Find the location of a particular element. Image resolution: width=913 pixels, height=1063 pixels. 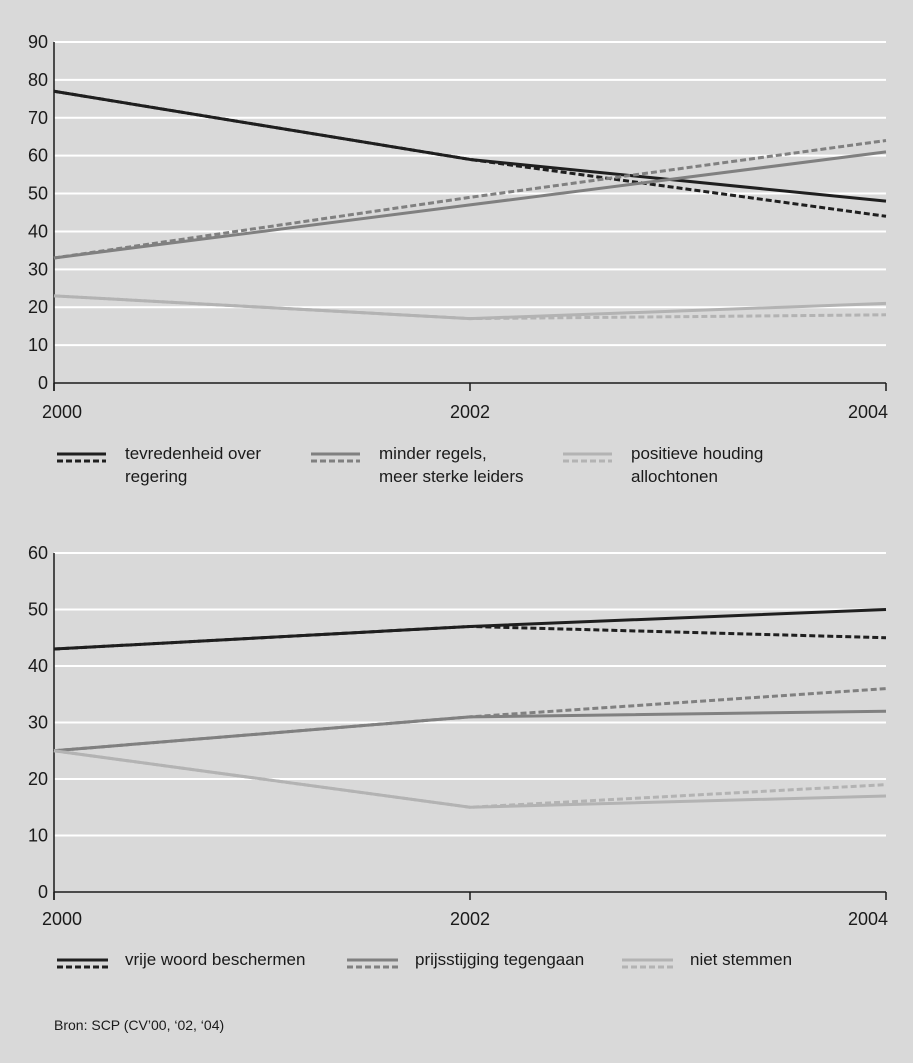

y-tick-label: 90 is located at coordinates (38, 42).